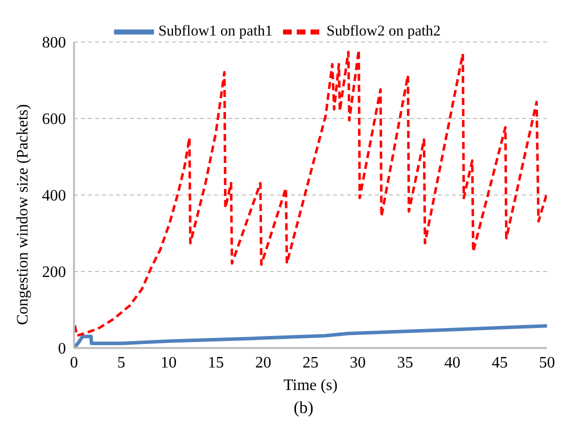 The height and width of the screenshot is (436, 567). Describe the element at coordinates (215, 31) in the screenshot. I see `legend-label: Subflow1 on path1` at that location.